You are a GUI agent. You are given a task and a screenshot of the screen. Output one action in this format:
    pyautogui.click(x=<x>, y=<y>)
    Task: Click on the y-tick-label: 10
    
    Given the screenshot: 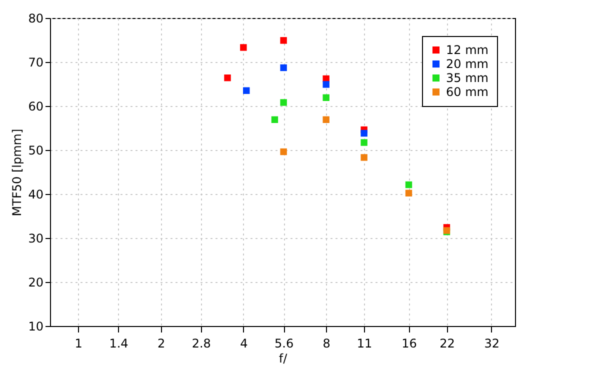 What is the action you would take?
    pyautogui.click(x=36, y=327)
    